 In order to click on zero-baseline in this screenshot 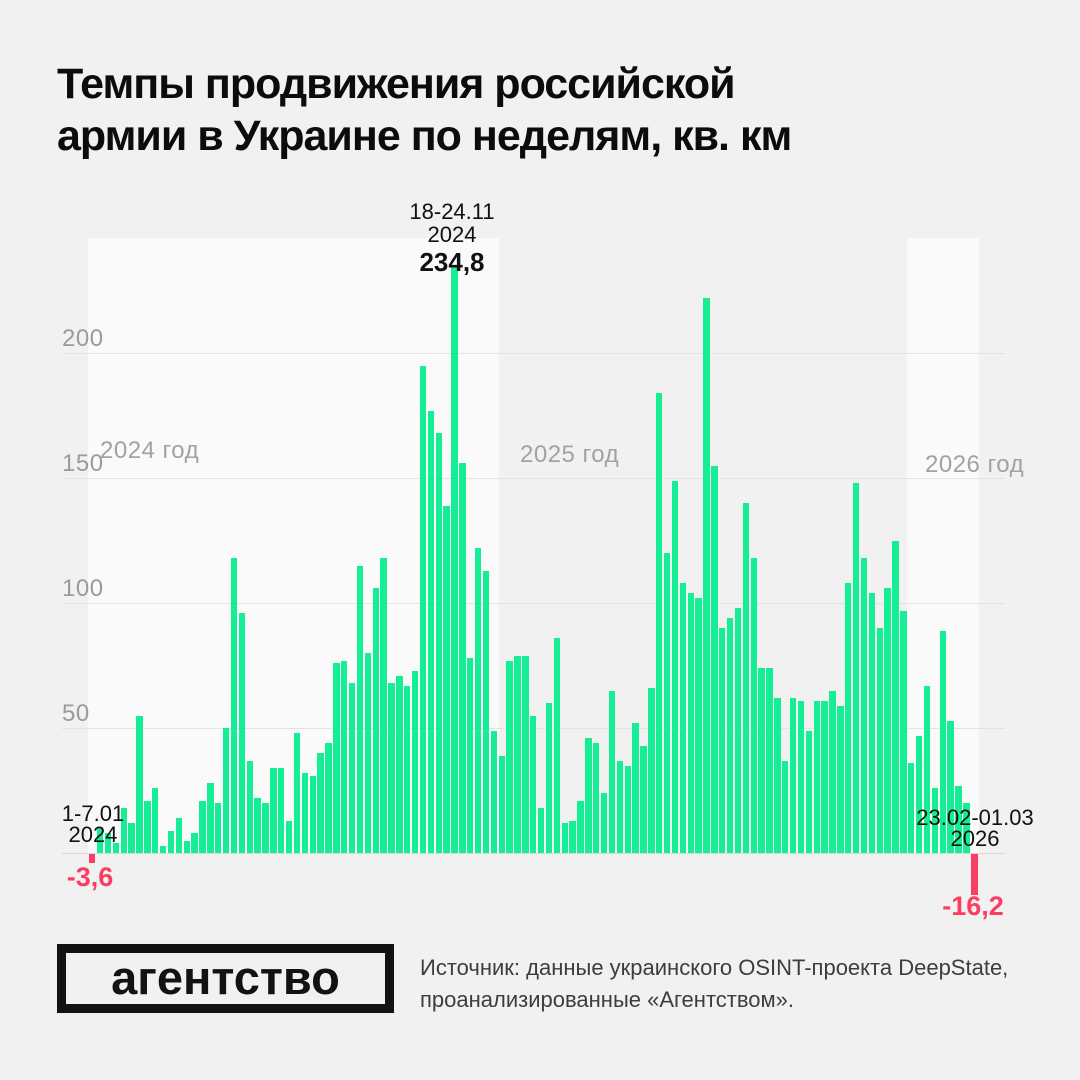, I will do `click(533, 853)`.